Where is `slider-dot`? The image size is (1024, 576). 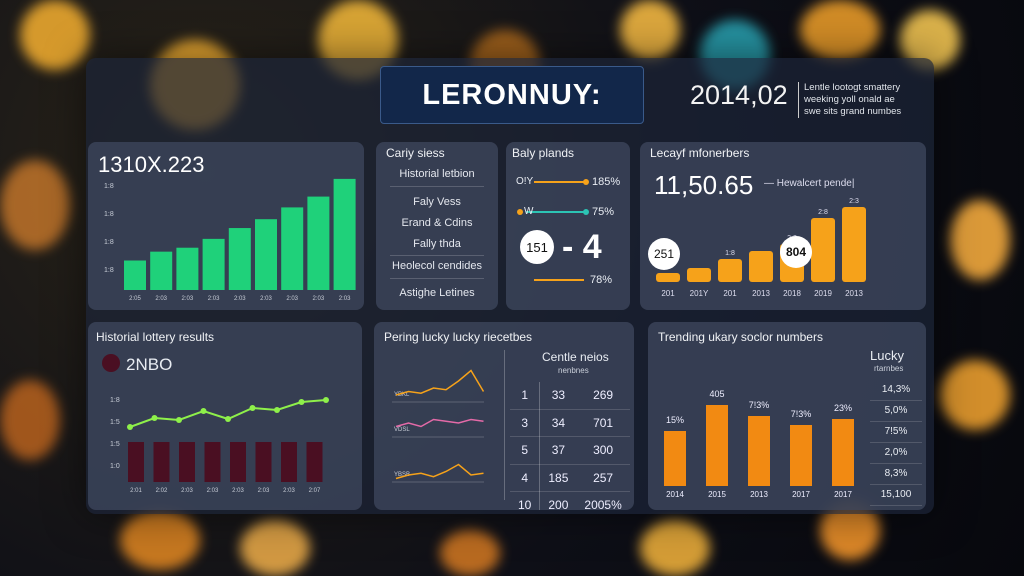
slider-dot is located at coordinates (586, 182).